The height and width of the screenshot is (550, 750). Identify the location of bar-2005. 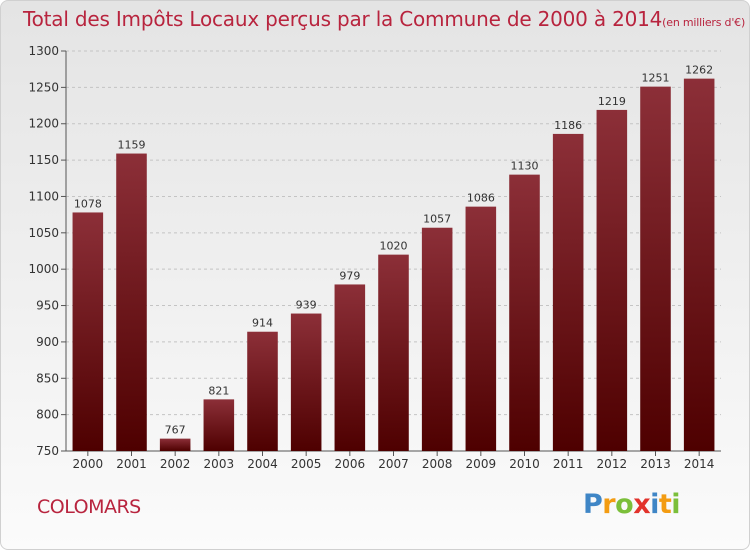
(306, 382).